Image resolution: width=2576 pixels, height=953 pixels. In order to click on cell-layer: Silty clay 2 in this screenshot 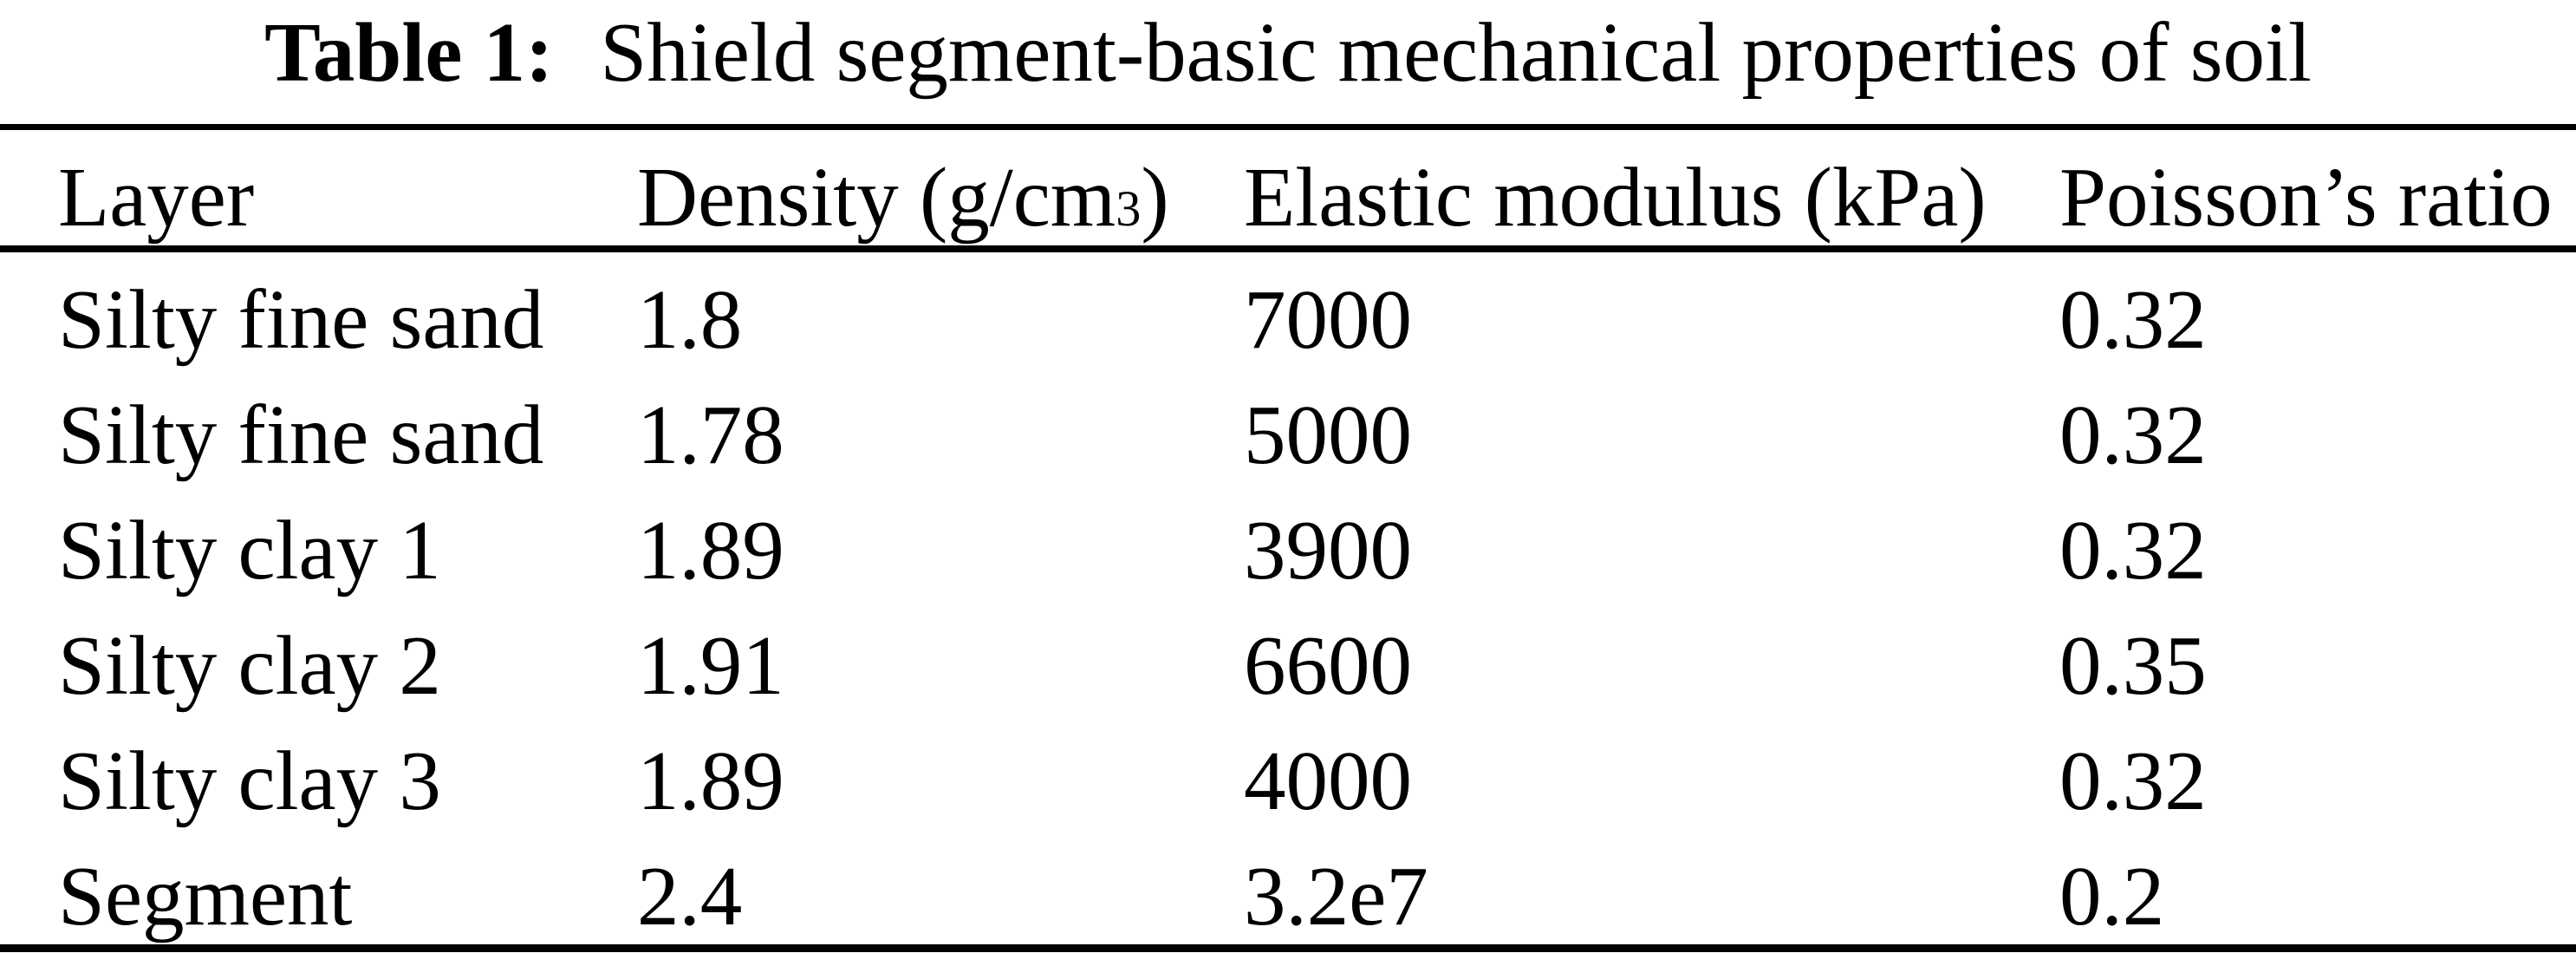, I will do `click(249, 665)`.